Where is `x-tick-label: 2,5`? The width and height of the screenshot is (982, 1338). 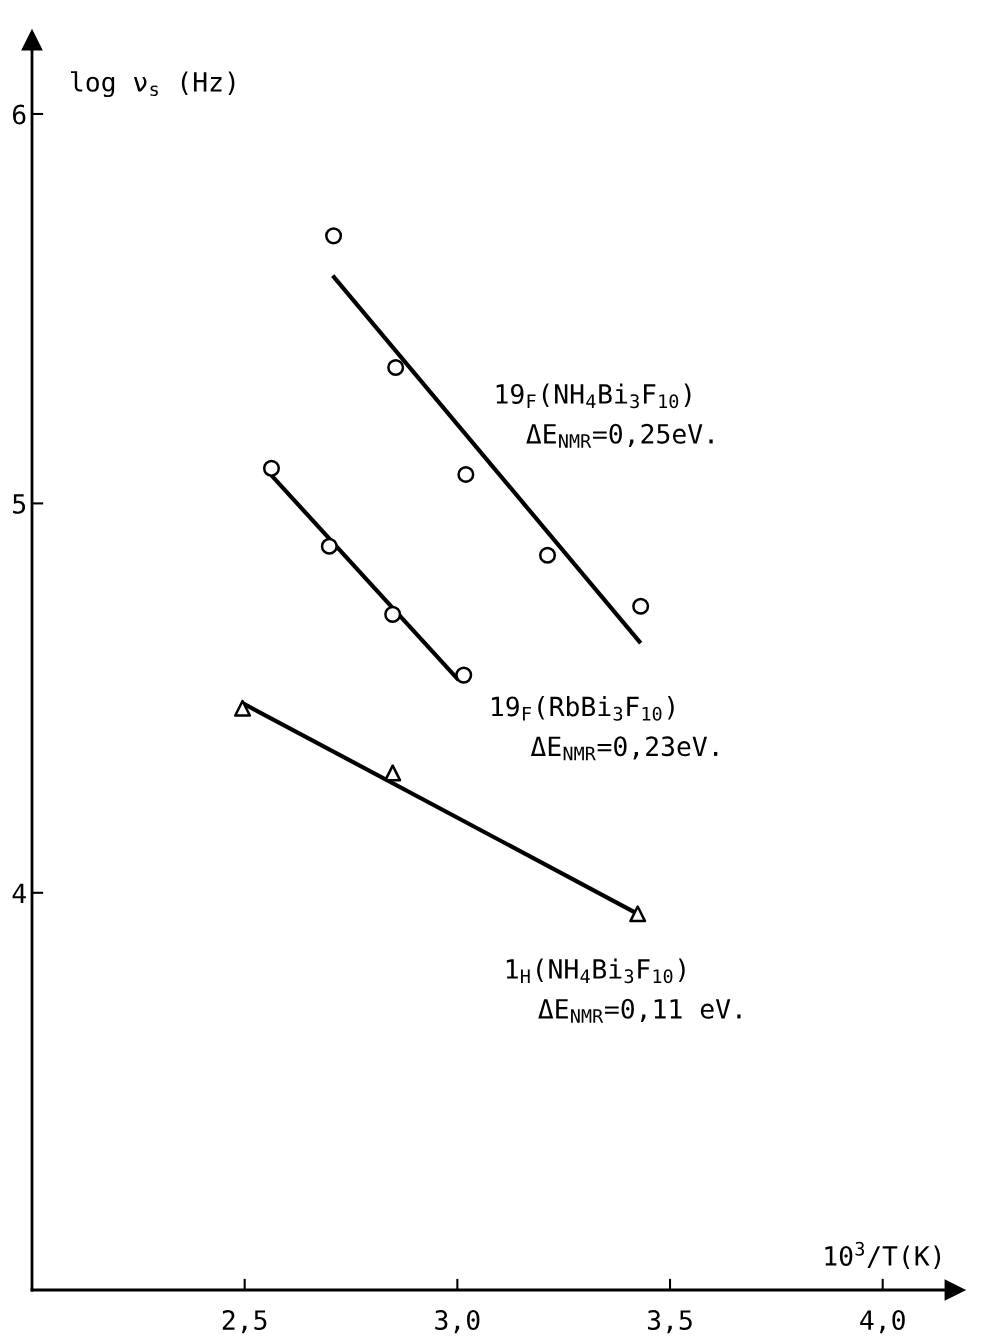
x-tick-label: 2,5 is located at coordinates (244, 1322).